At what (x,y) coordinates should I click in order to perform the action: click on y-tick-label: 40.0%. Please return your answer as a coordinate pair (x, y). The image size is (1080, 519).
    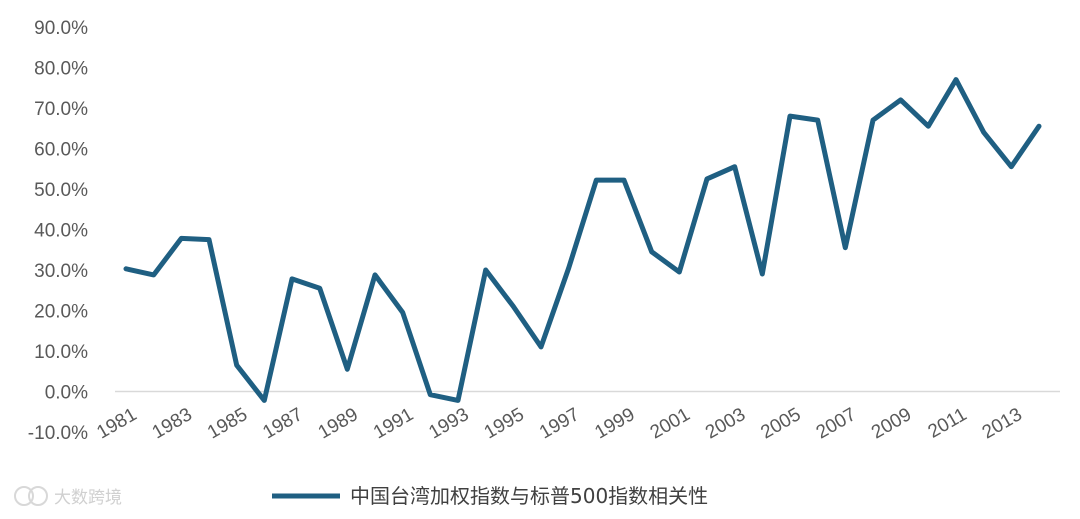
    Looking at the image, I should click on (61, 231).